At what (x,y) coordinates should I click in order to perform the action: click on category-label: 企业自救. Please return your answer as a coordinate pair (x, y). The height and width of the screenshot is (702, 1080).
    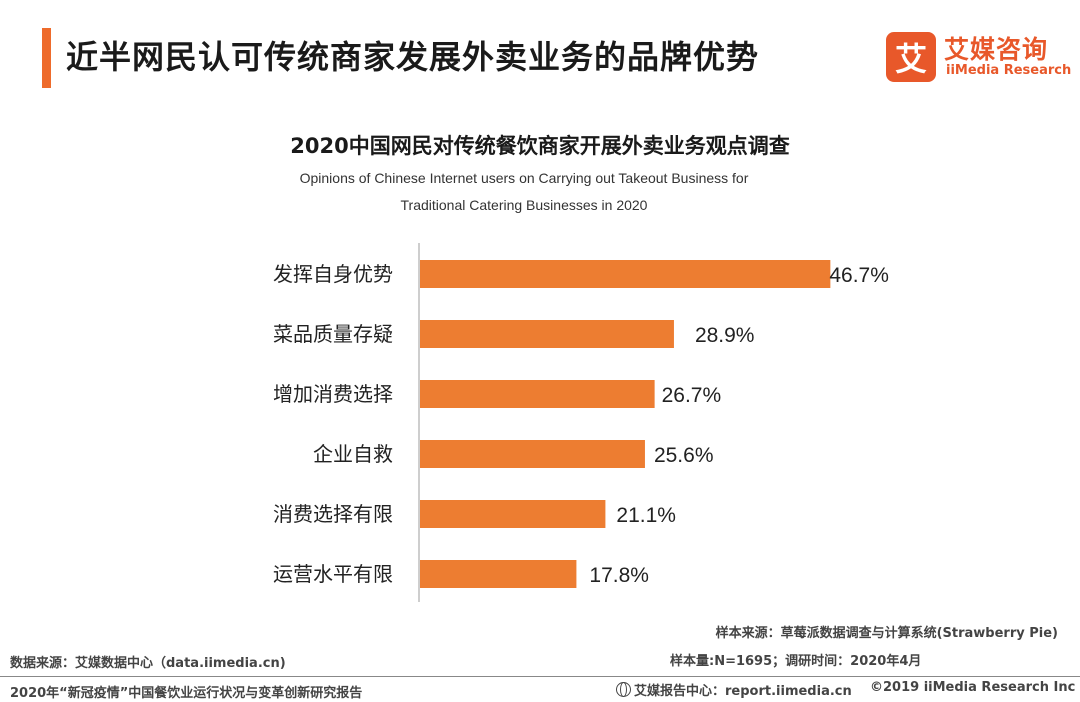
    Looking at the image, I should click on (353, 454).